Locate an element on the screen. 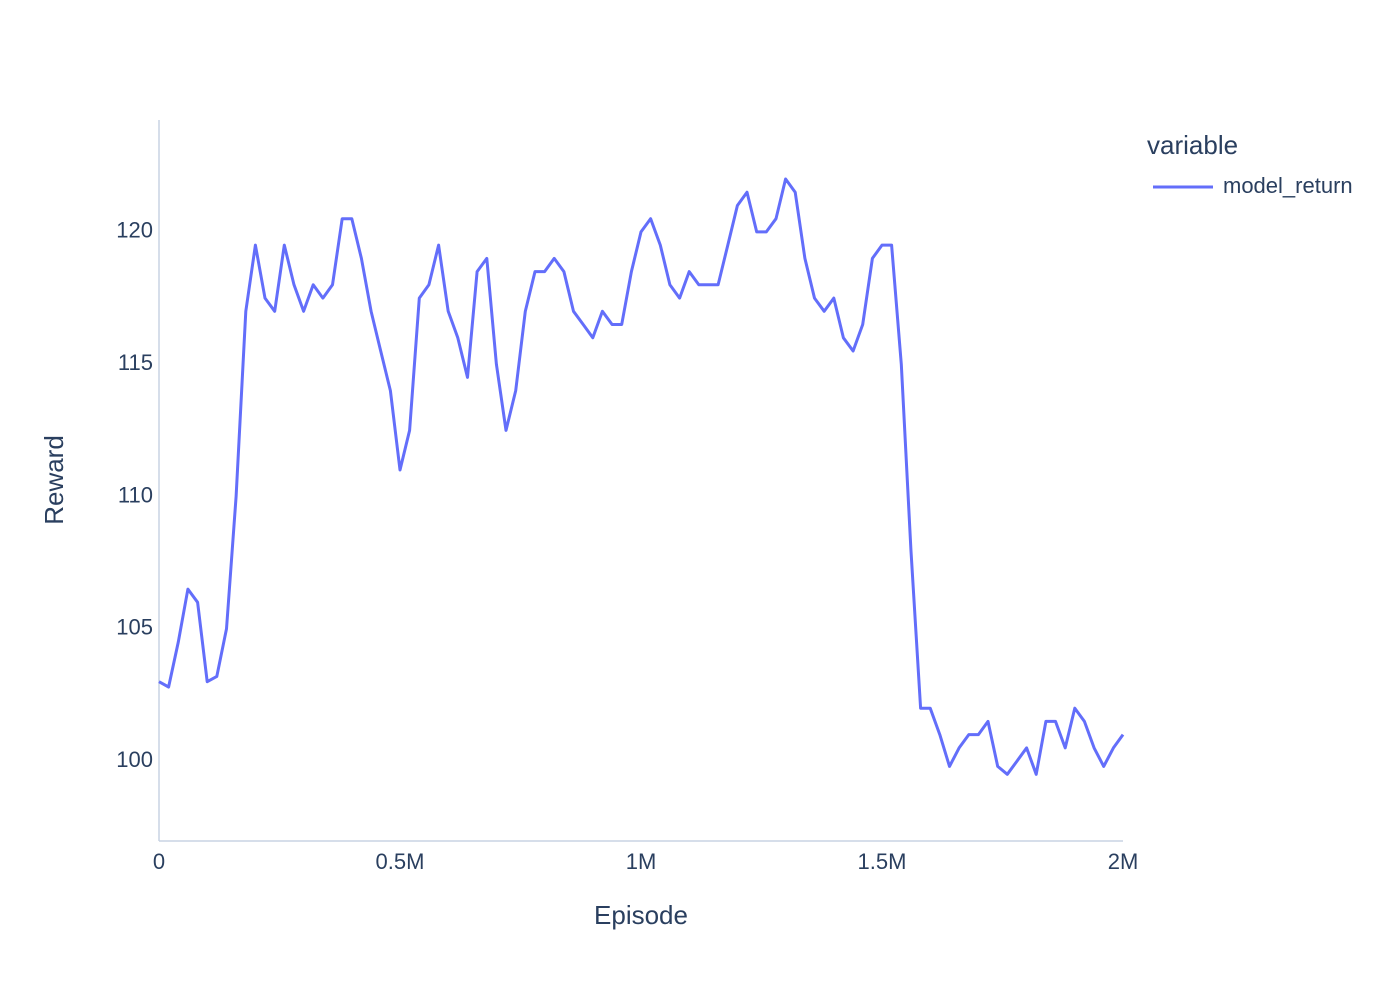 The image size is (1400, 1000). x-tick-label: 1.5M is located at coordinates (882, 861).